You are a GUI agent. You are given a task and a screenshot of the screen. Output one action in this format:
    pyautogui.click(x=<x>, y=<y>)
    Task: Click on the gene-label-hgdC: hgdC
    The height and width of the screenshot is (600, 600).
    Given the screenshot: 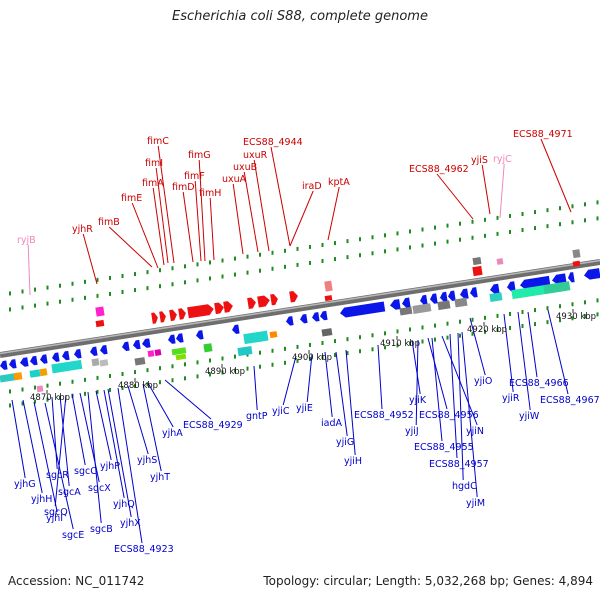 What is the action you would take?
    pyautogui.click(x=464, y=486)
    